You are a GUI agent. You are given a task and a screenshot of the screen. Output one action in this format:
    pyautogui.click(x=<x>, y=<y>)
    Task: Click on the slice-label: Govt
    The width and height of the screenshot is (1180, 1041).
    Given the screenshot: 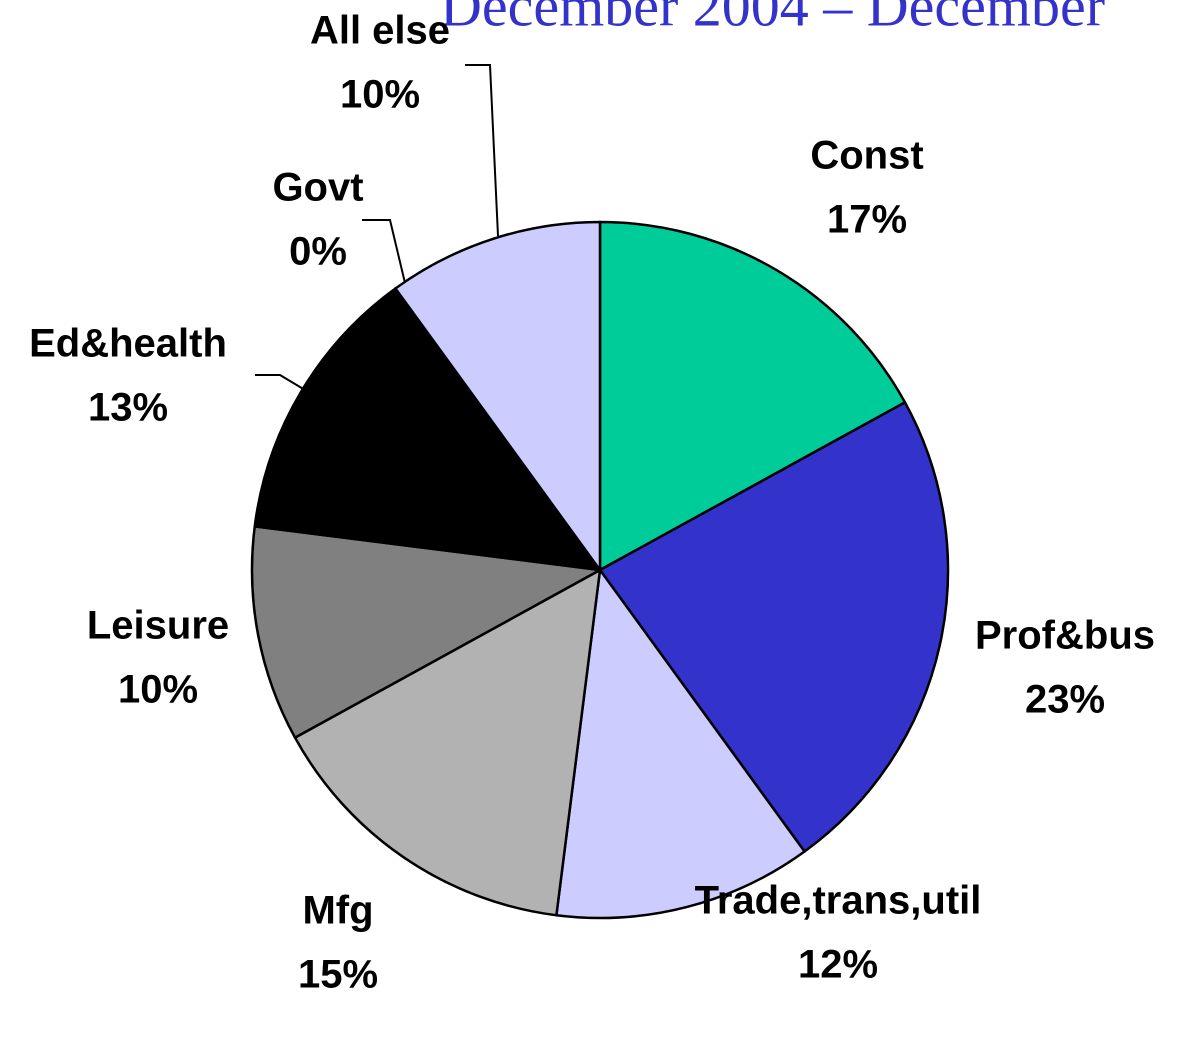 What is the action you would take?
    pyautogui.click(x=317, y=188)
    